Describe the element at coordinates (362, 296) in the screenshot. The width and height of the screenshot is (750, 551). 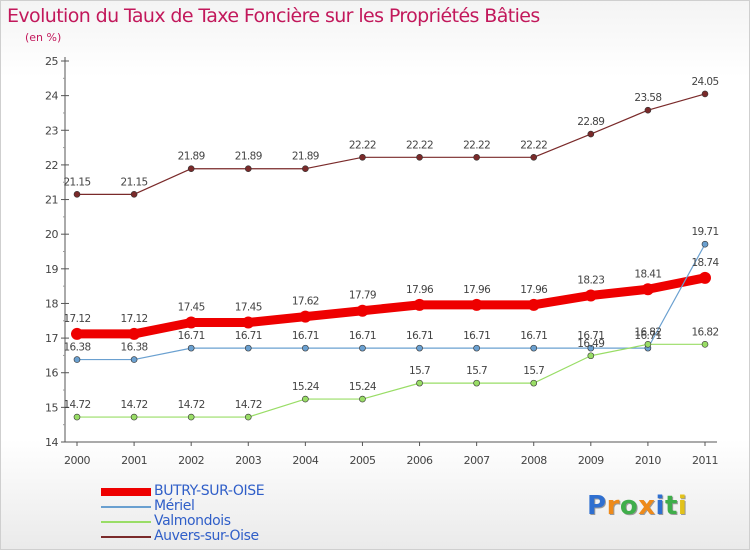
I see `data-label: 17.79` at that location.